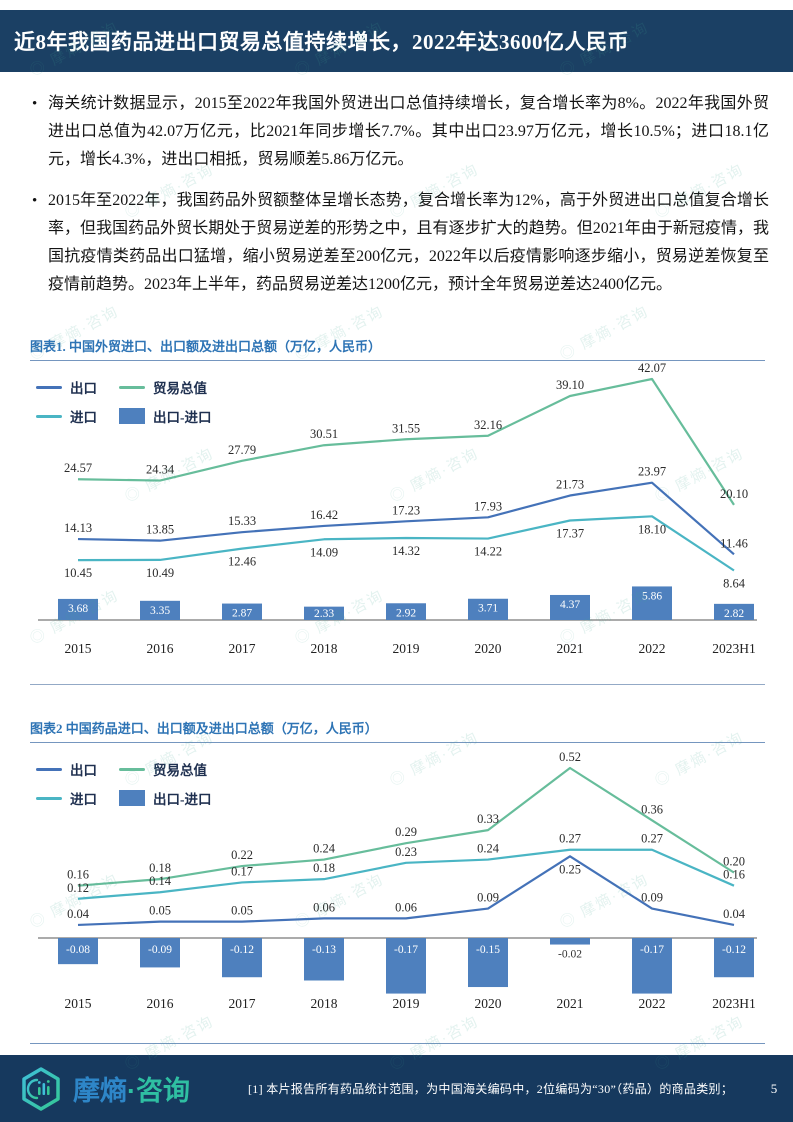  I want to click on bar-value-label: -0.12, so click(734, 950).